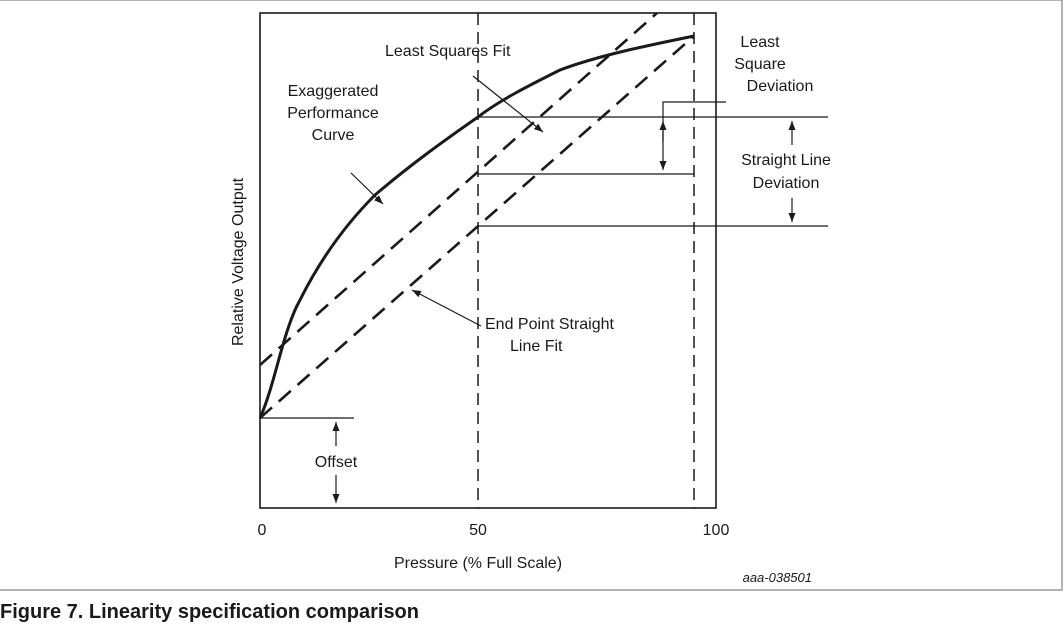  I want to click on x-tick-0: 0, so click(262, 530).